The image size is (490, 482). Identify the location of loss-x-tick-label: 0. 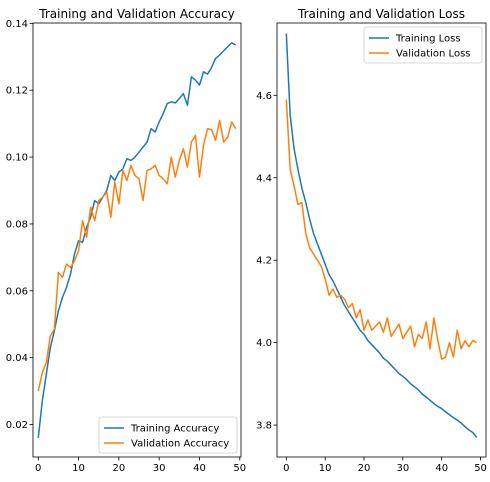
(286, 468).